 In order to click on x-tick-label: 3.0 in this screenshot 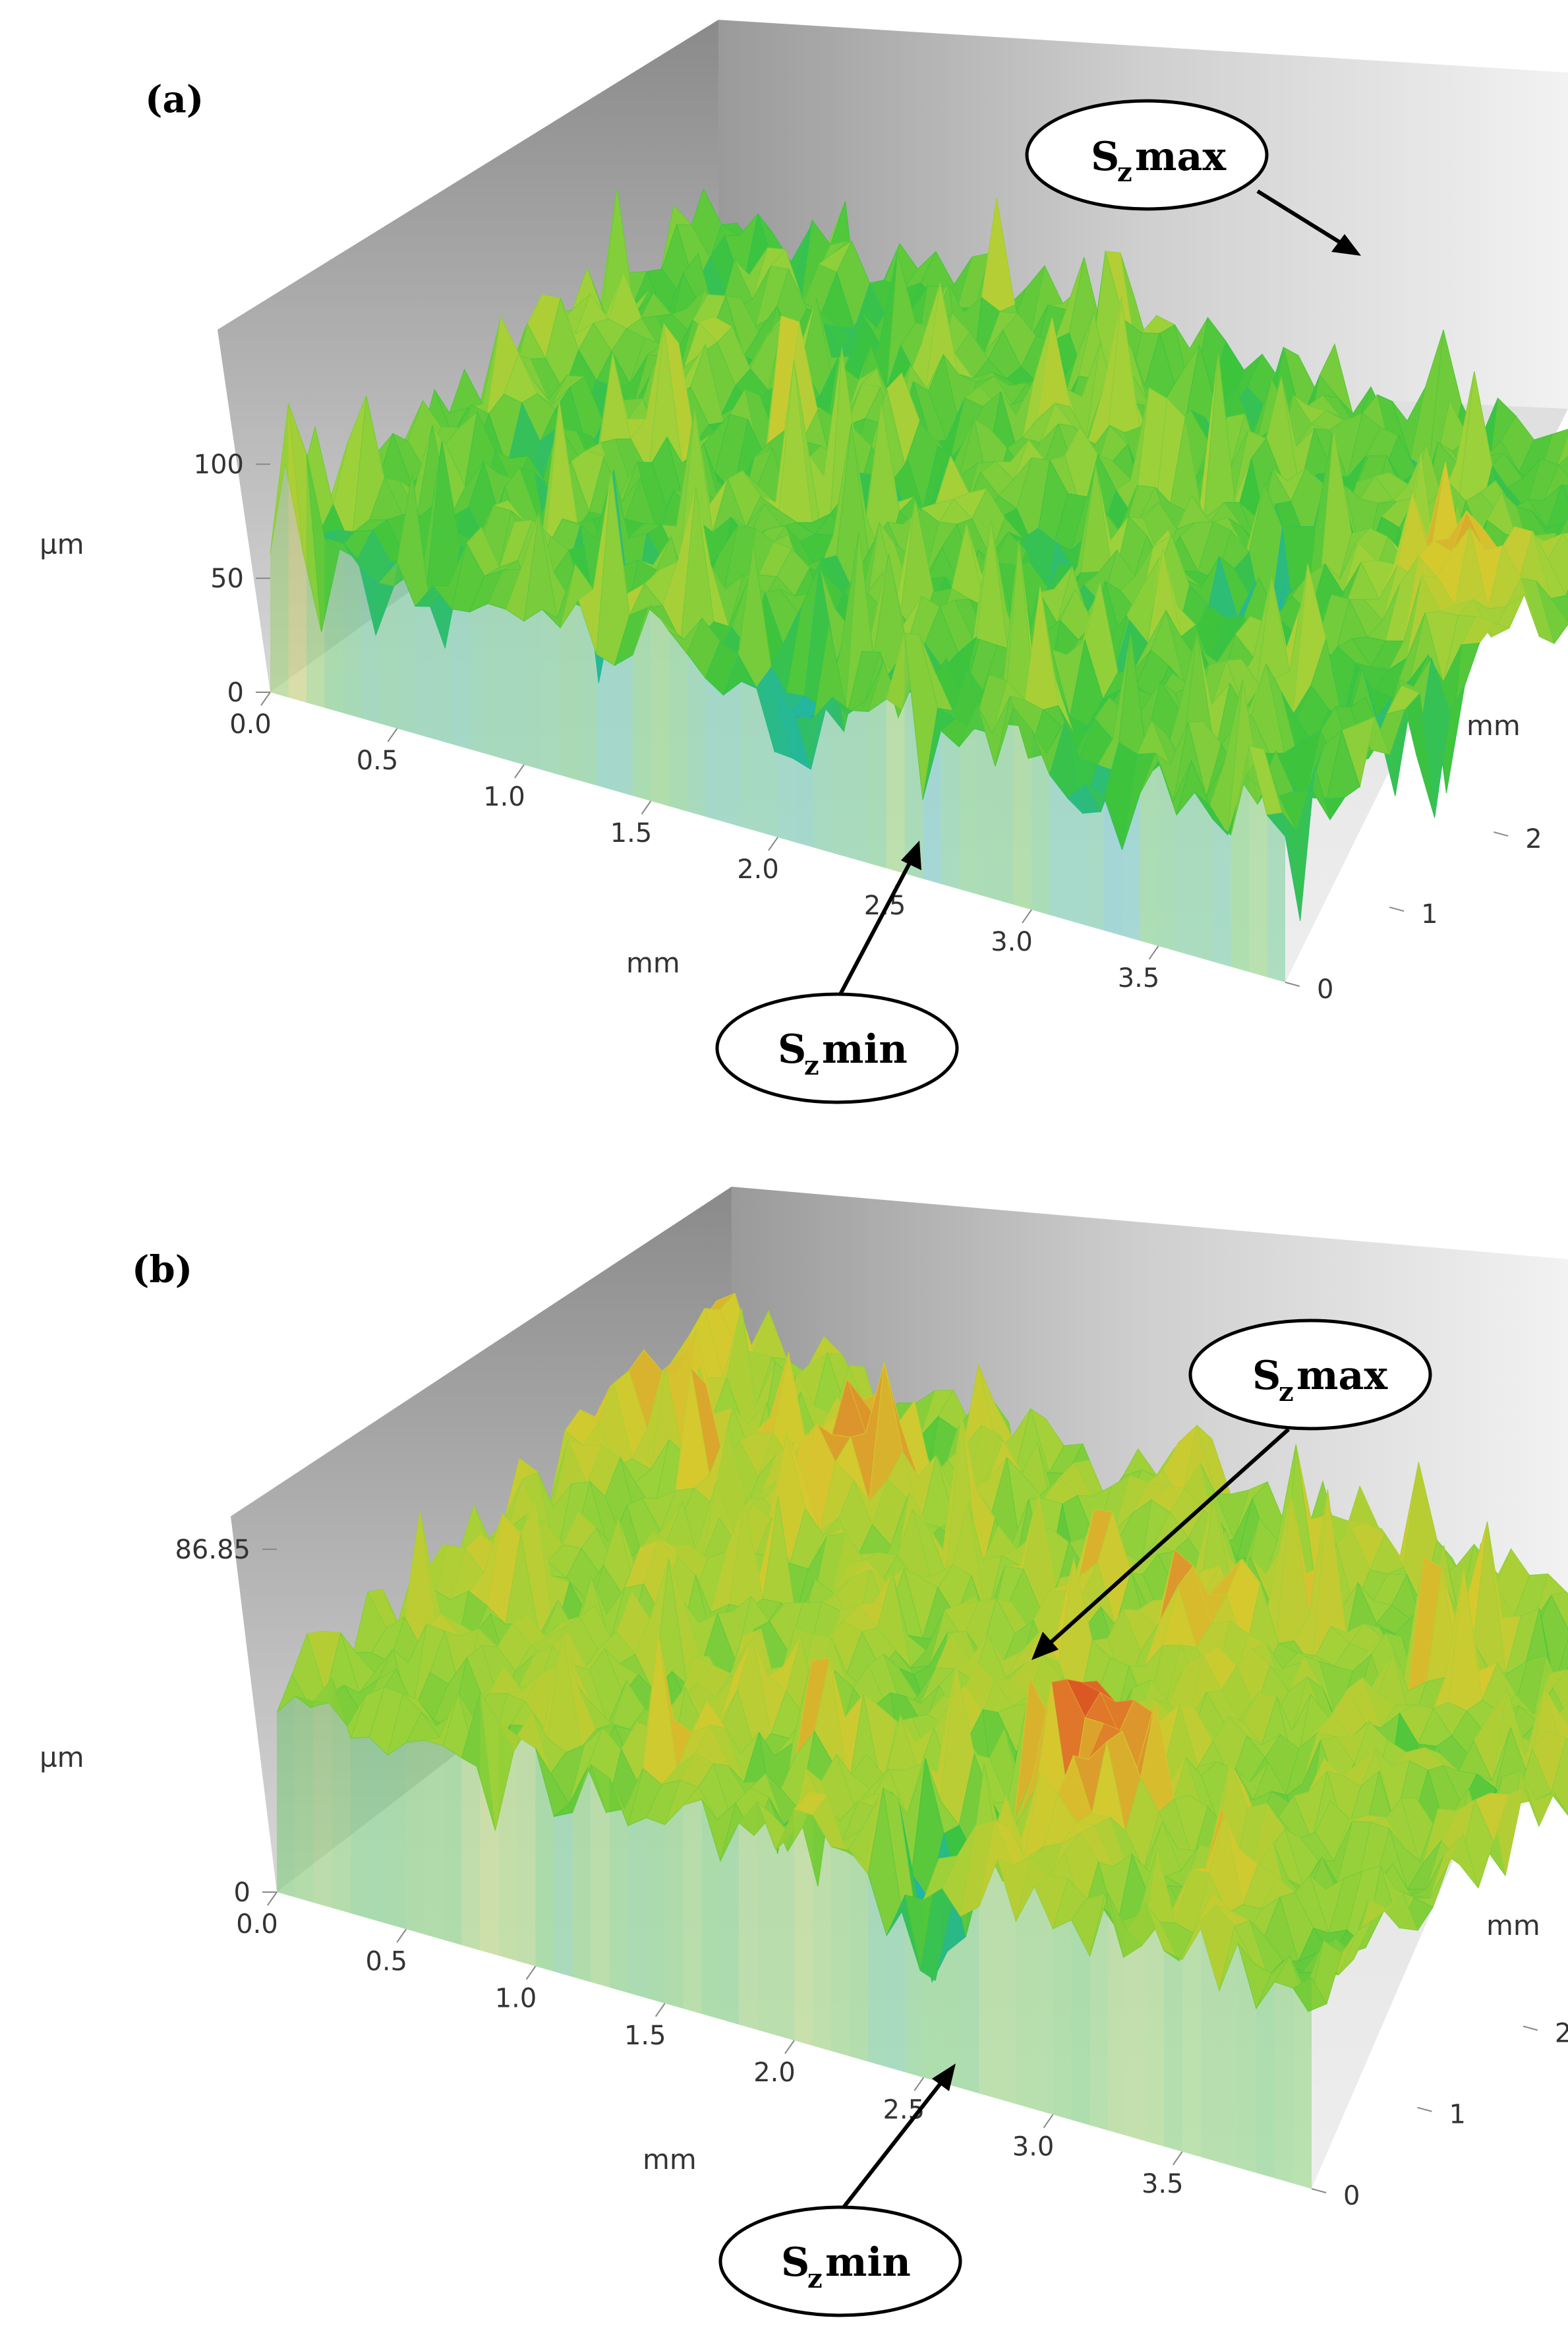, I will do `click(1033, 2147)`.